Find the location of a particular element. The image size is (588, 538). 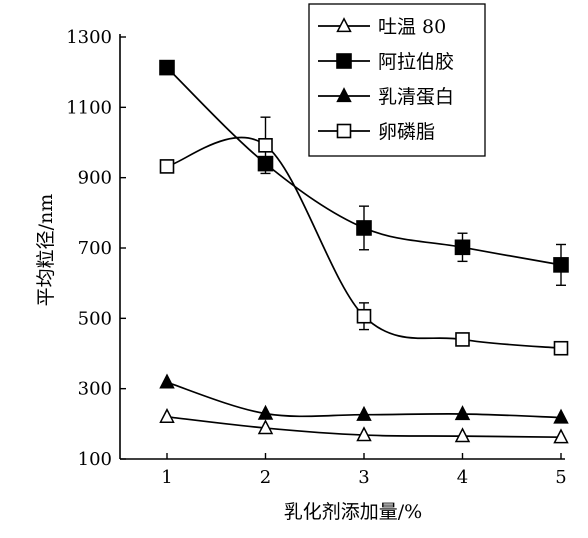

x-axis-title: 乳化剂添加量/% is located at coordinates (353, 512).